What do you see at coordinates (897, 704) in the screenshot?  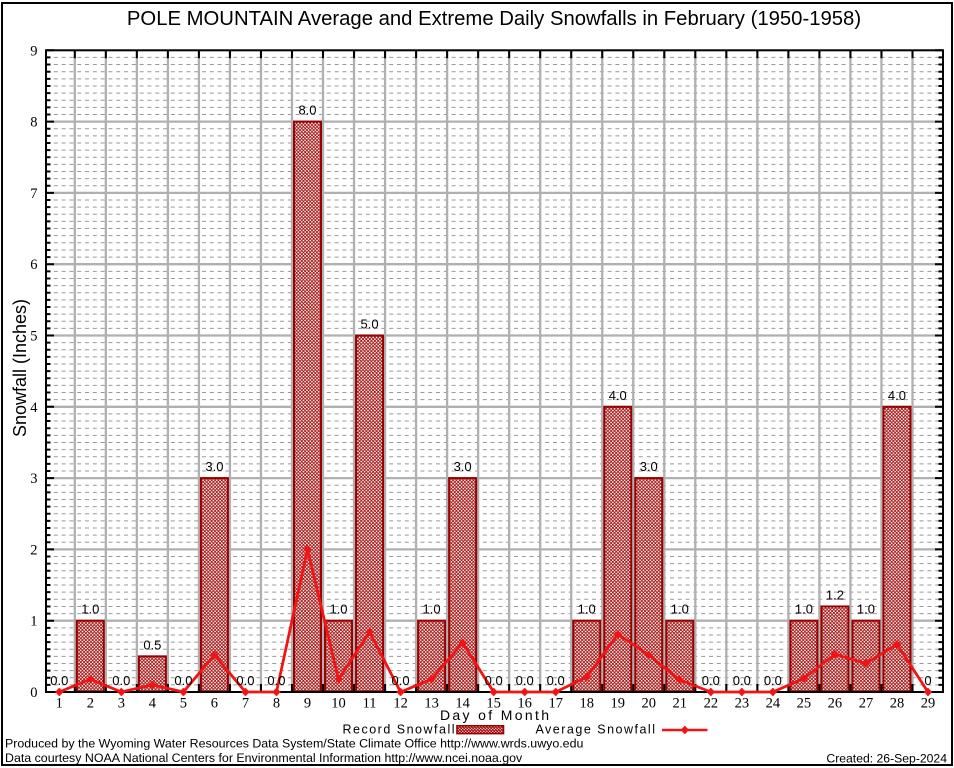 I see `svg-text: 28` at bounding box center [897, 704].